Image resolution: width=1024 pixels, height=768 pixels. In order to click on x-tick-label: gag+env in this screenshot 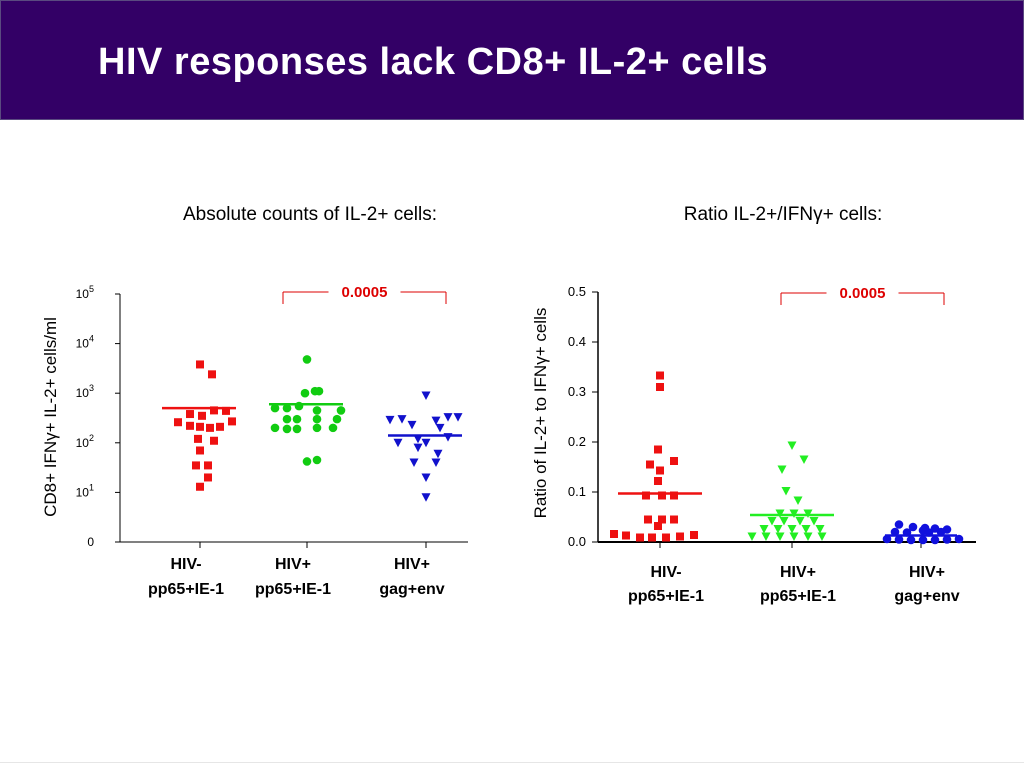, I will do `click(411, 589)`.